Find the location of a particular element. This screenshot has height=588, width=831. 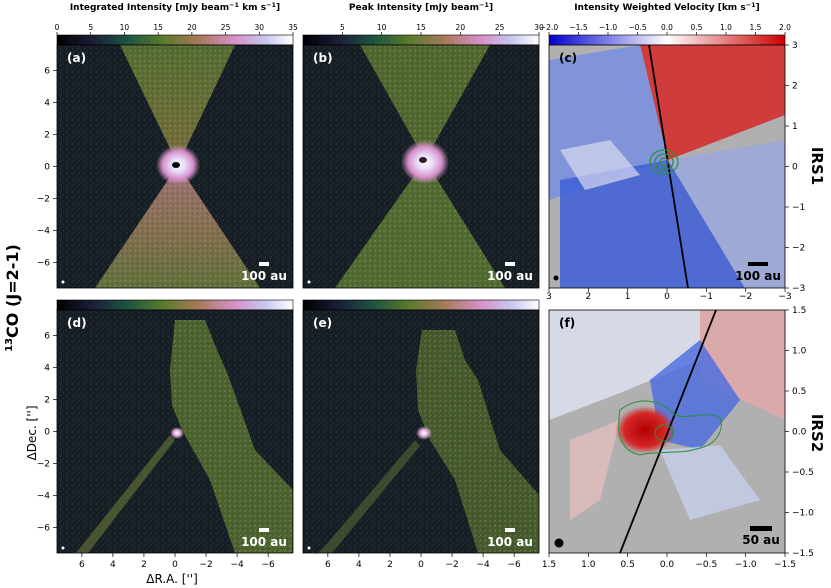

panel-c-image is located at coordinates (667, 166).